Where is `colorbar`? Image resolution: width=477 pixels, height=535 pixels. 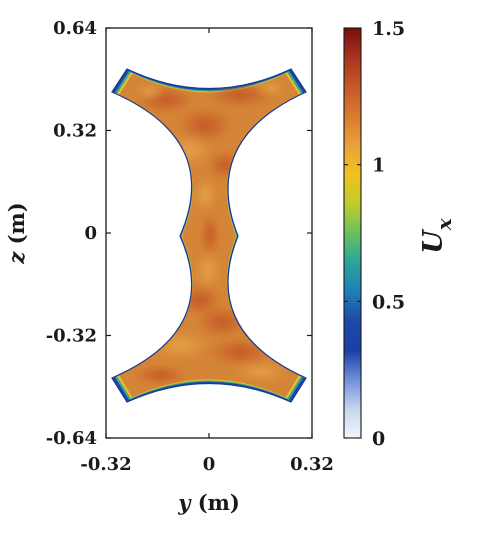
colorbar is located at coordinates (352, 233).